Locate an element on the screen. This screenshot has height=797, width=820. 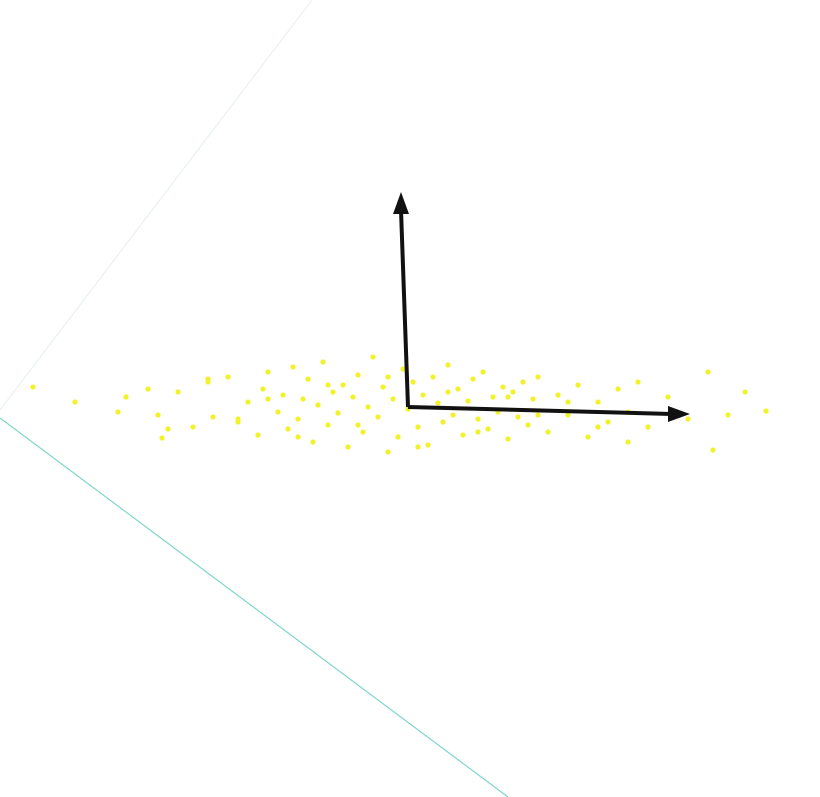
points is located at coordinates (399, 404).